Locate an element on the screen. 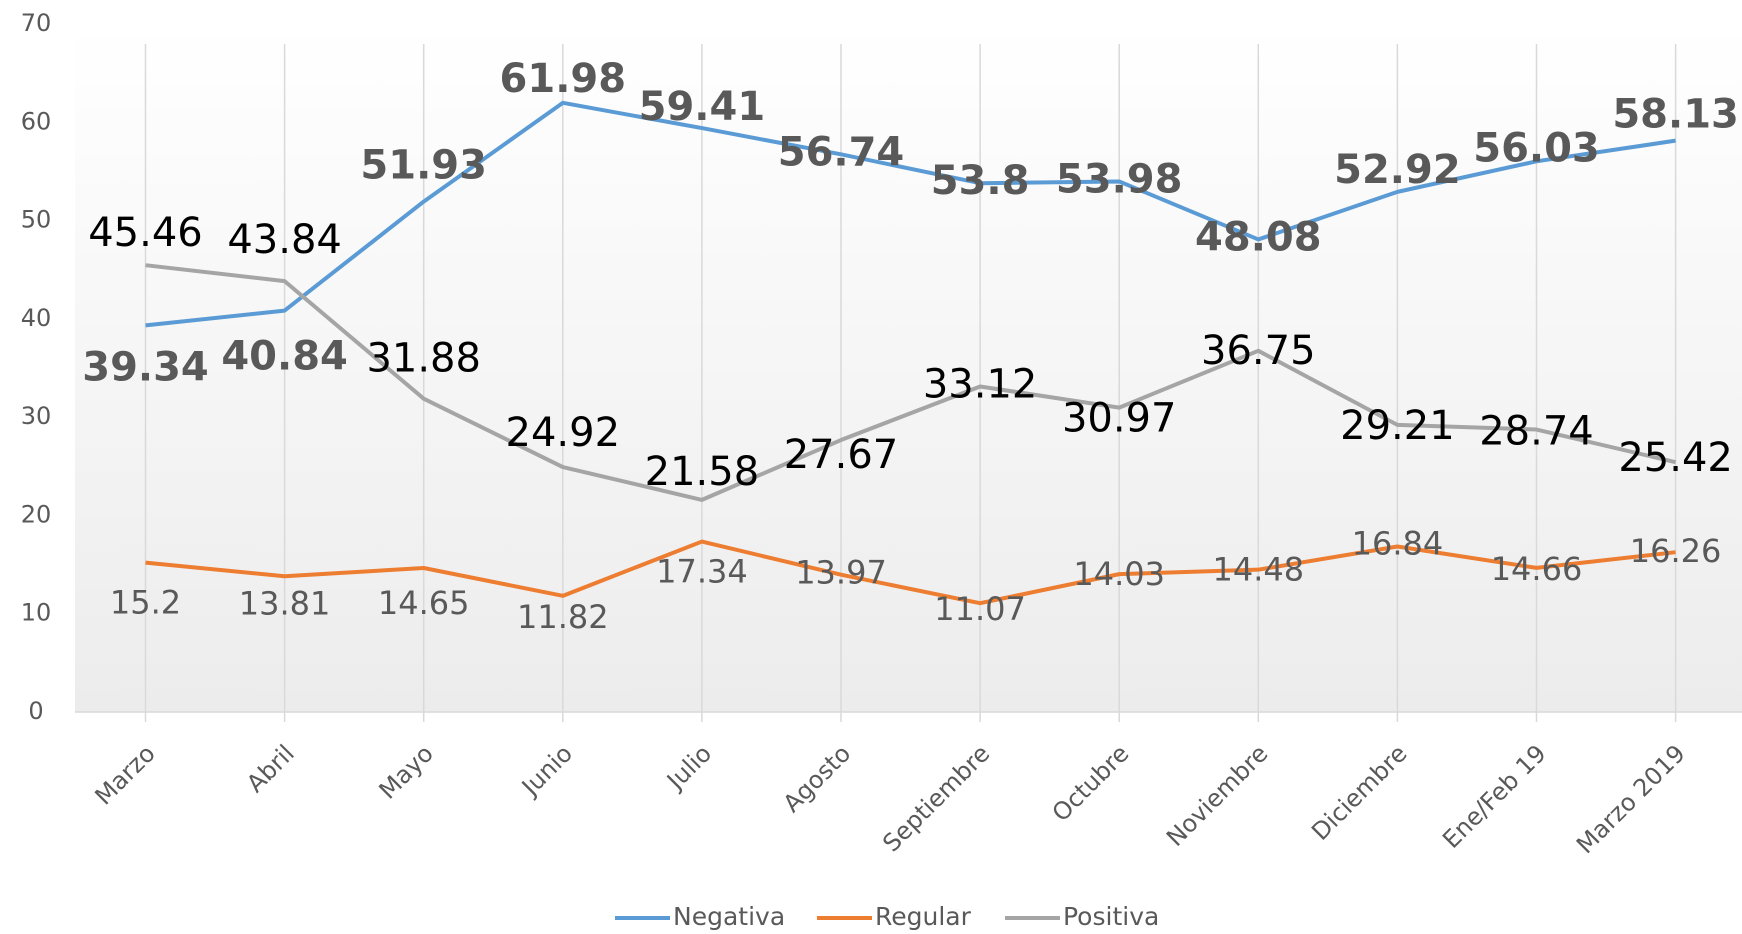  data-label: 25.42 is located at coordinates (1675, 458).